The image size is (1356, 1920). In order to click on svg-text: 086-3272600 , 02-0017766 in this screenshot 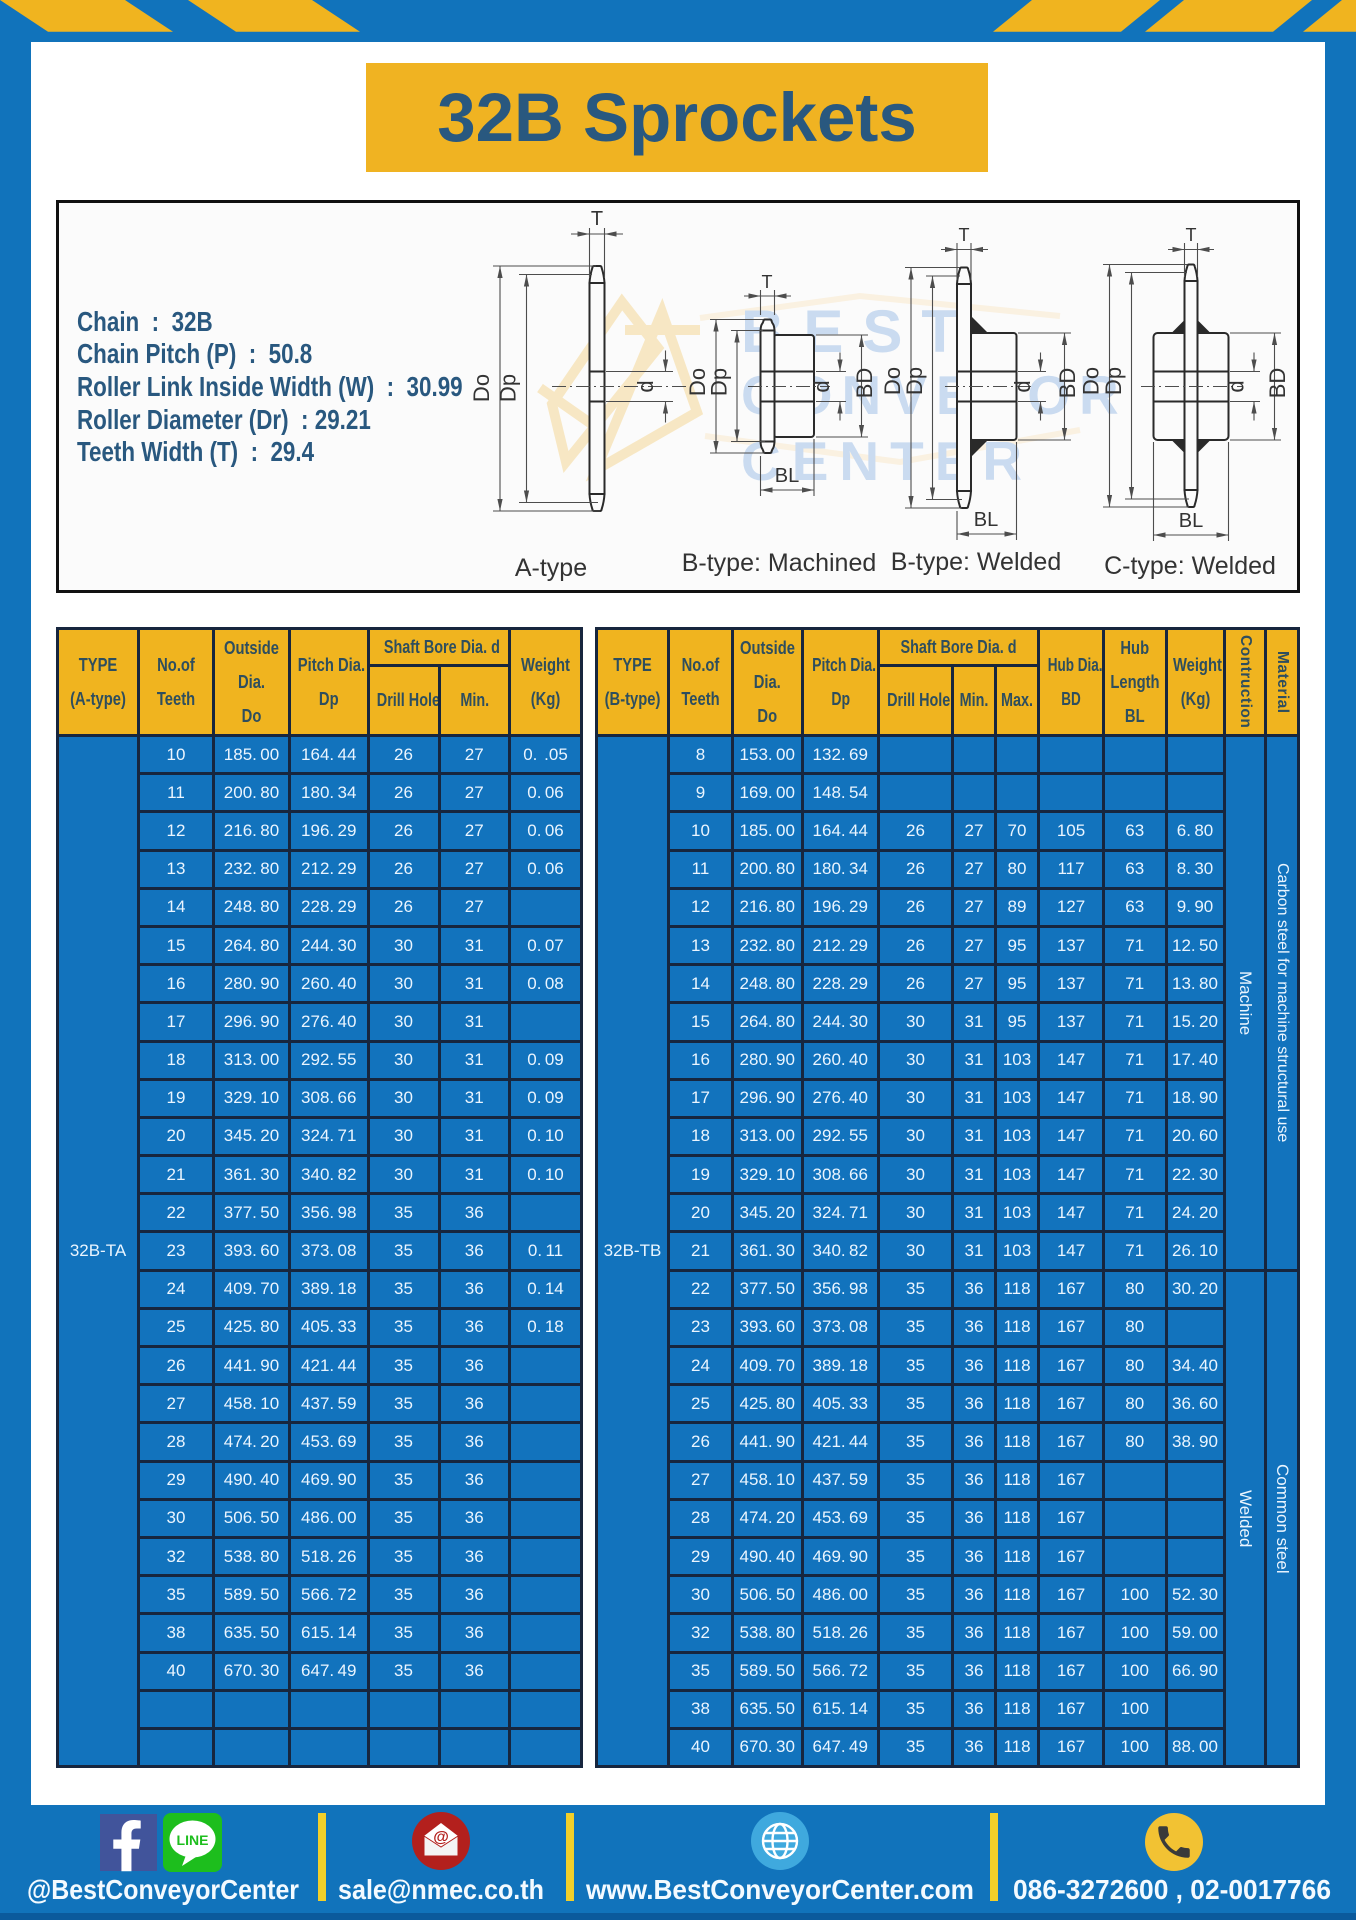, I will do `click(1172, 1889)`.